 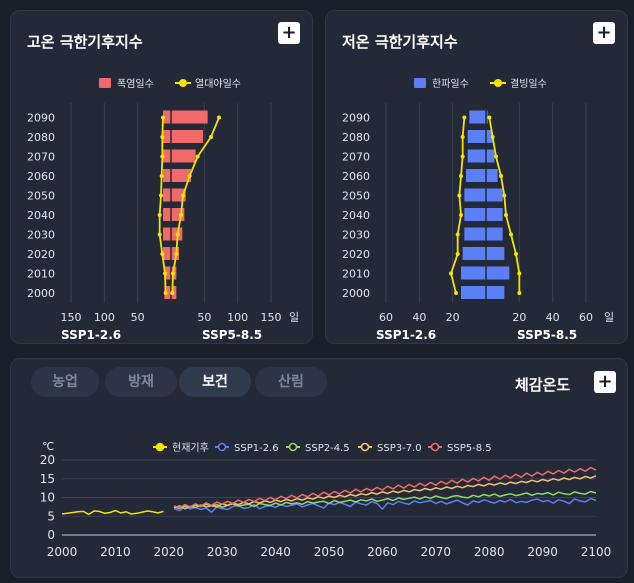 What do you see at coordinates (275, 552) in the screenshot?
I see `x-tick-label: 2040` at bounding box center [275, 552].